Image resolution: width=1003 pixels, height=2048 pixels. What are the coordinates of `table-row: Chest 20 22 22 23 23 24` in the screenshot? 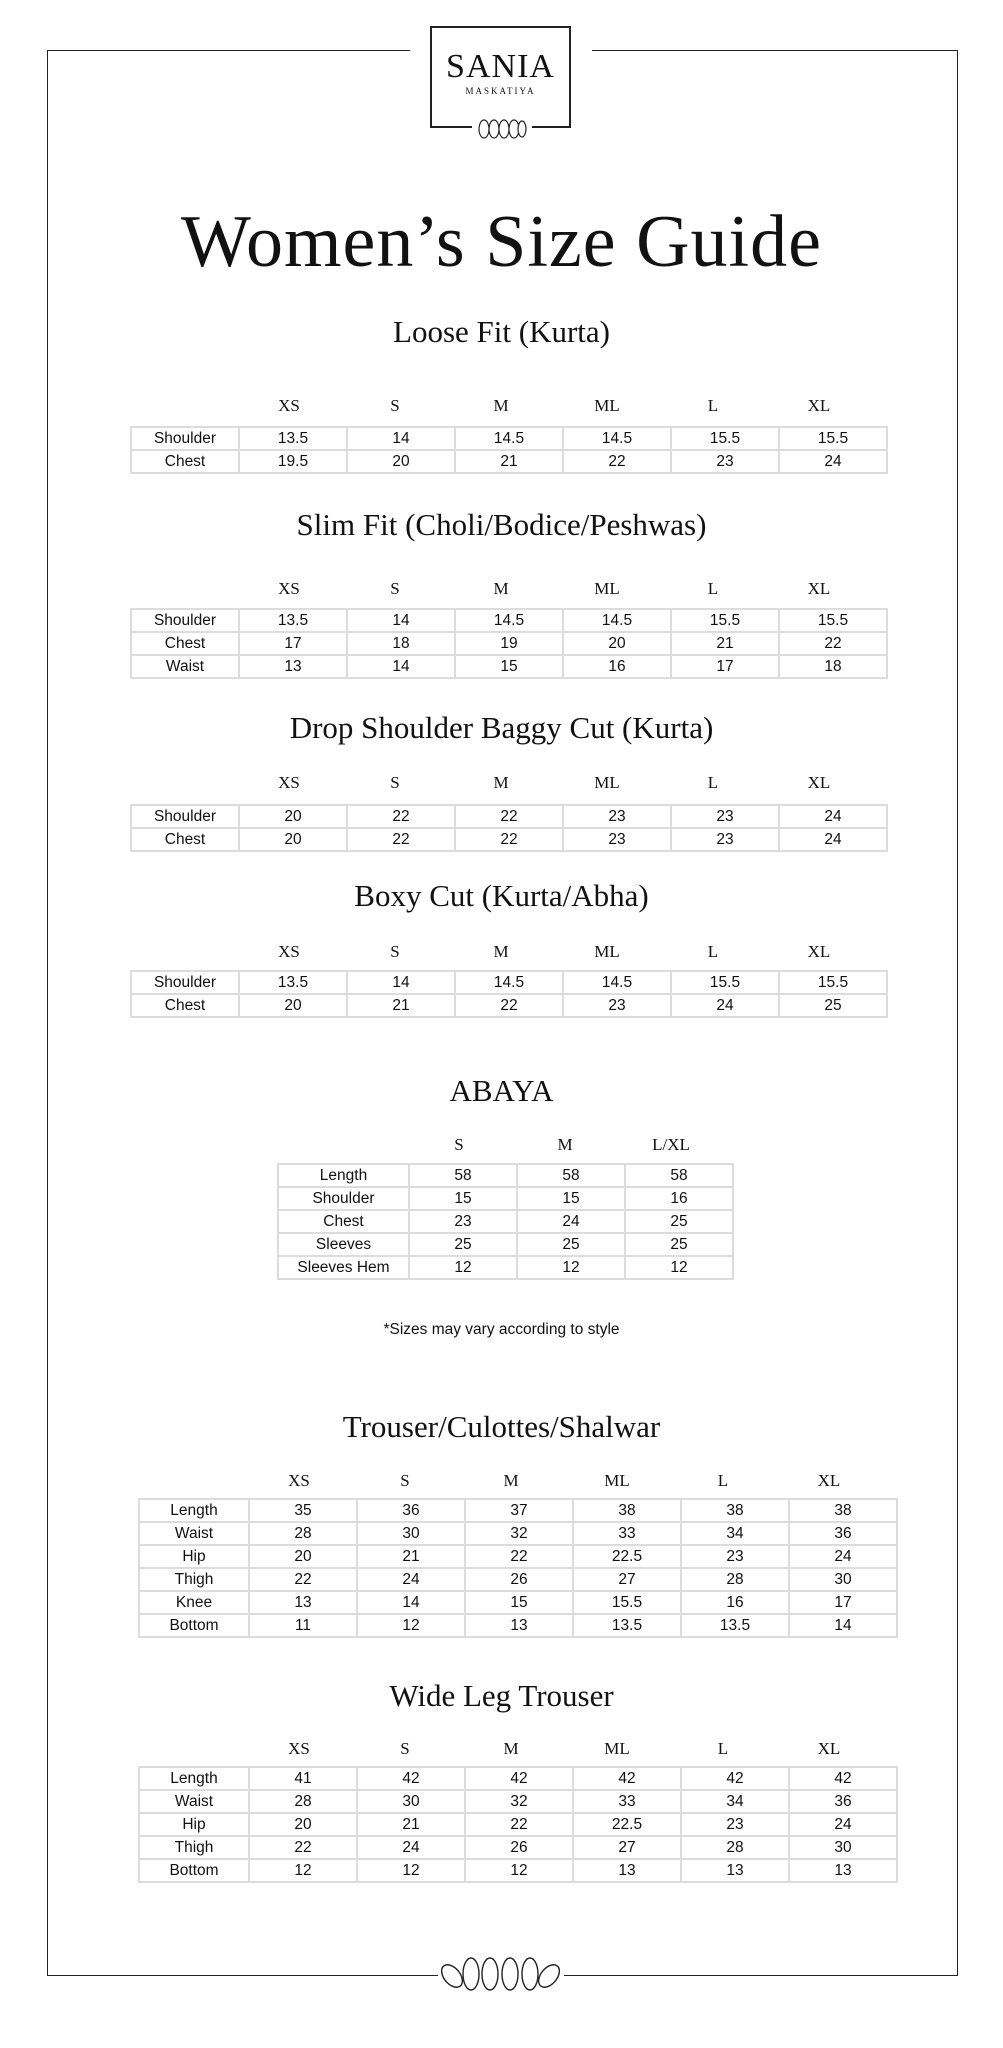 It's located at (509, 839).